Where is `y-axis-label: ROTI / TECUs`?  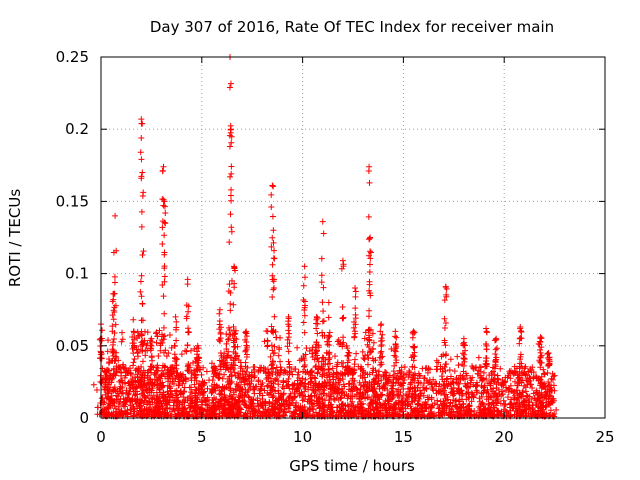 y-axis-label: ROTI / TECUs is located at coordinates (15, 238).